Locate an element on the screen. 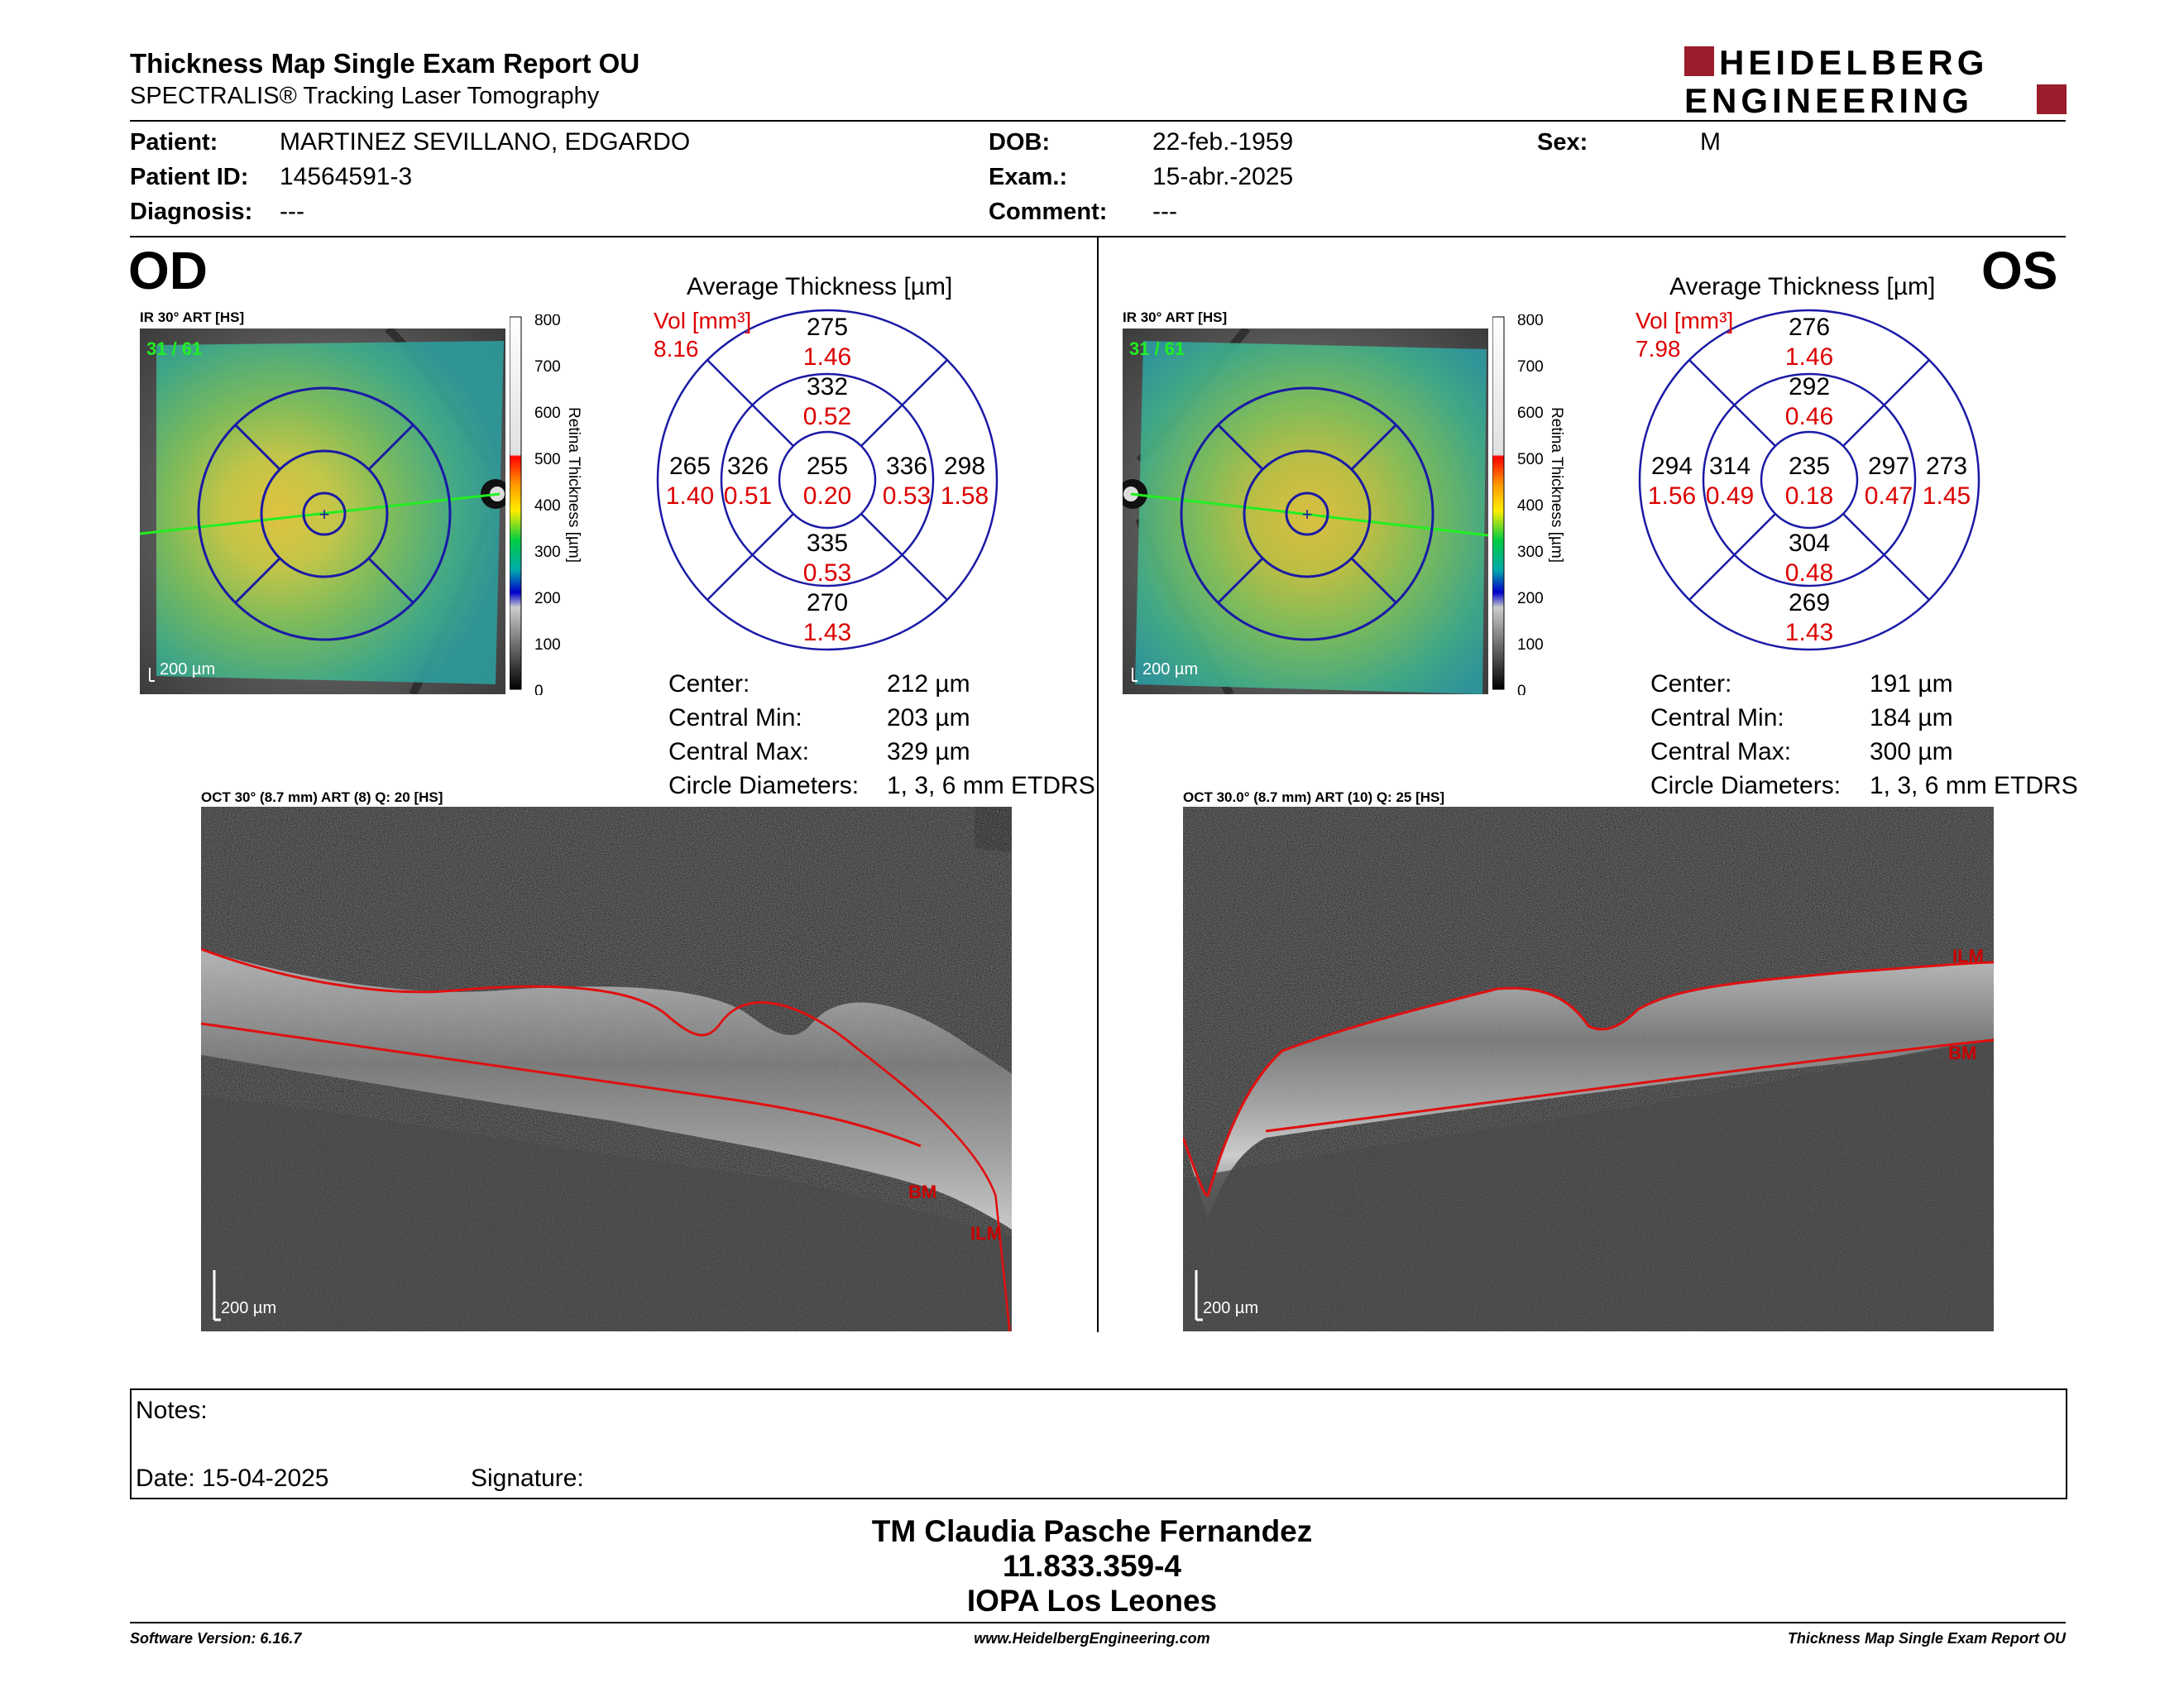  os-center: 235 is located at coordinates (1809, 466).